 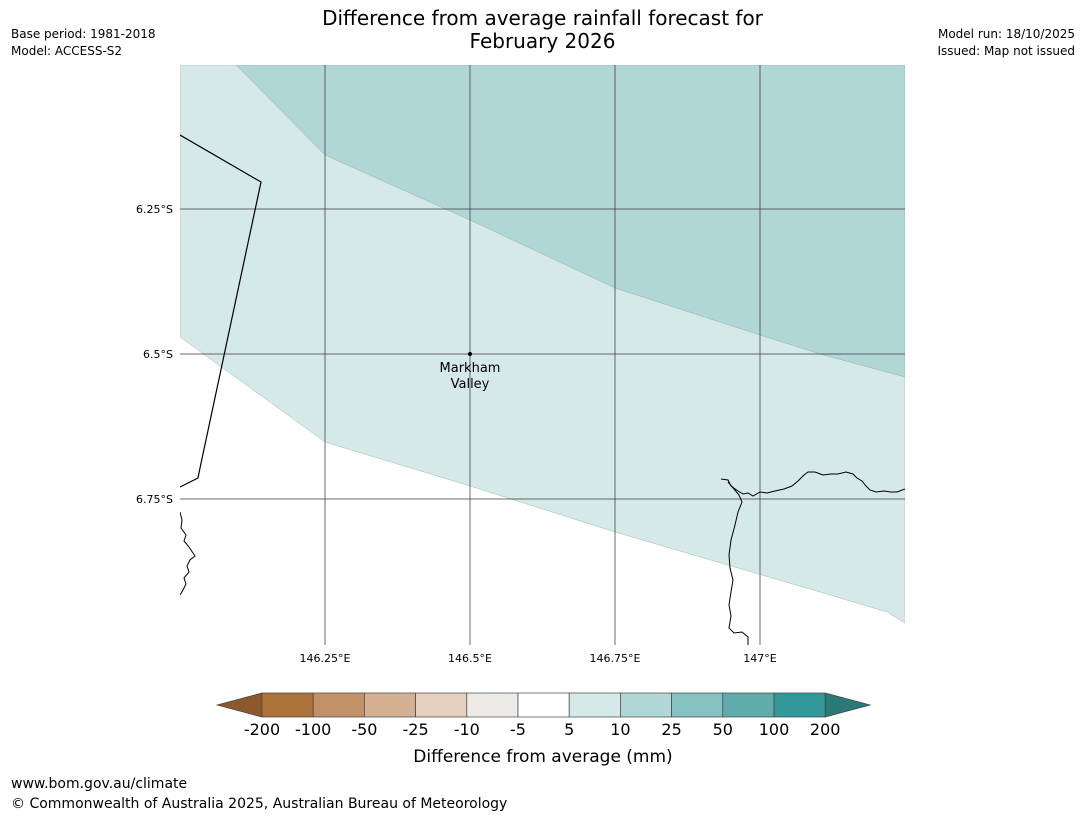 I want to click on model-run-text: Model run: 18/10/2025, so click(x=1006, y=34).